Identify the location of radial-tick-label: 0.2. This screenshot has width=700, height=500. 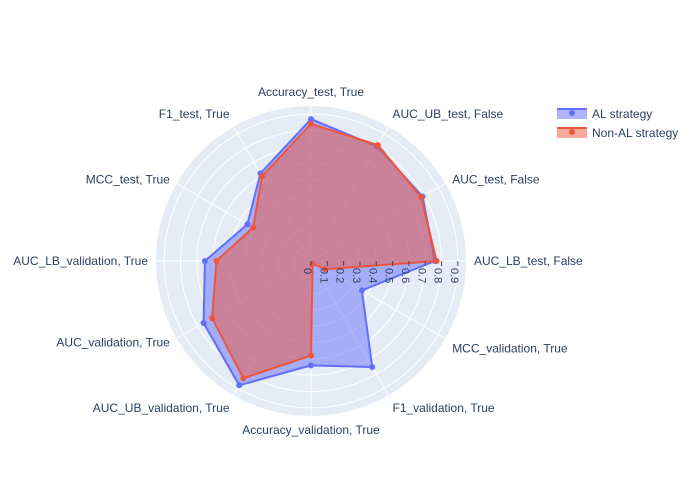
(340, 275).